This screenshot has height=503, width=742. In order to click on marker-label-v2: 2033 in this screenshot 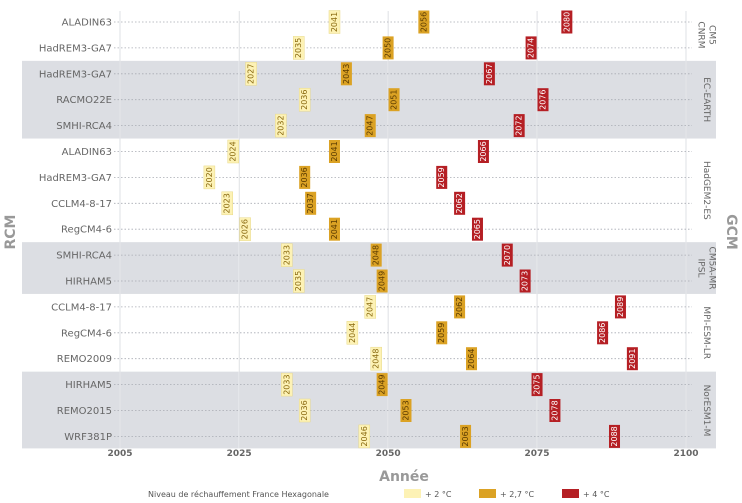, I will do `click(286, 255)`.